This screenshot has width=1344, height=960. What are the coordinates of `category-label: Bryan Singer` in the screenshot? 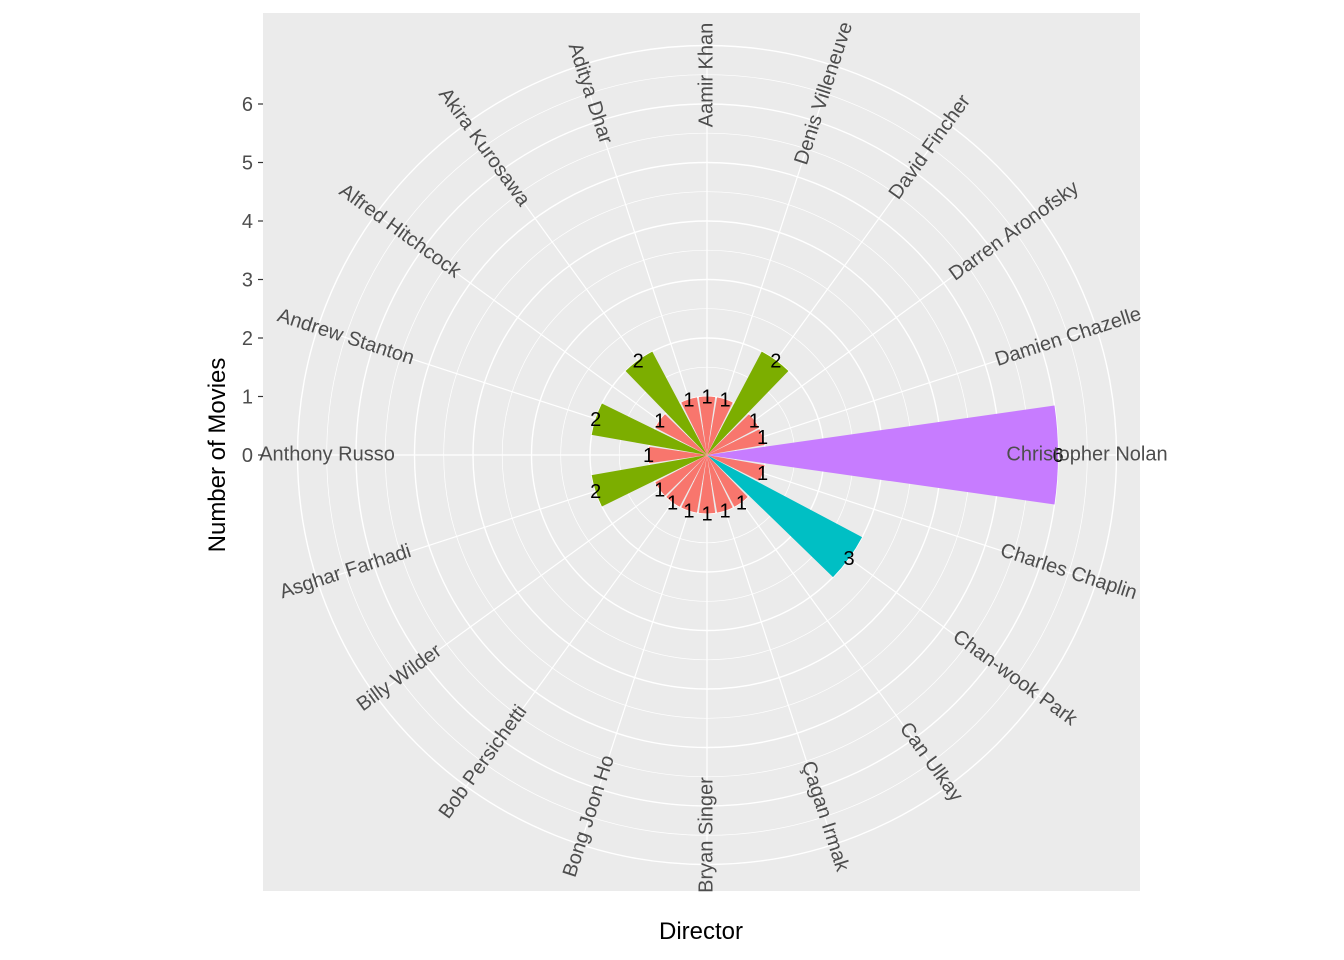 It's located at (706, 835).